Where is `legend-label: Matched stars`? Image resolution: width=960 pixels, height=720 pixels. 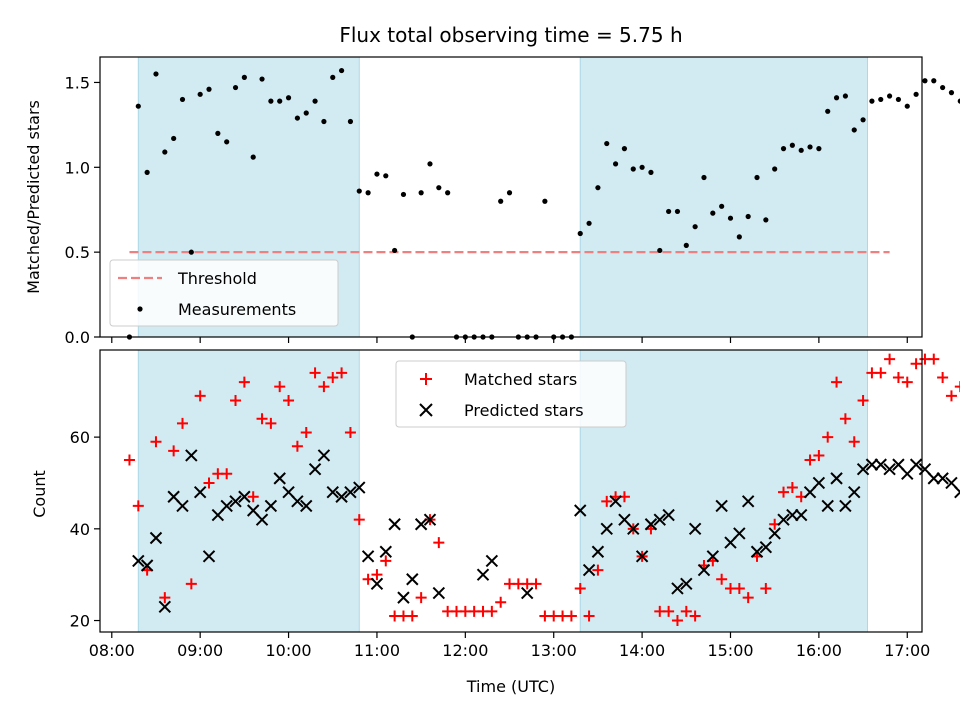 legend-label: Matched stars is located at coordinates (520, 379).